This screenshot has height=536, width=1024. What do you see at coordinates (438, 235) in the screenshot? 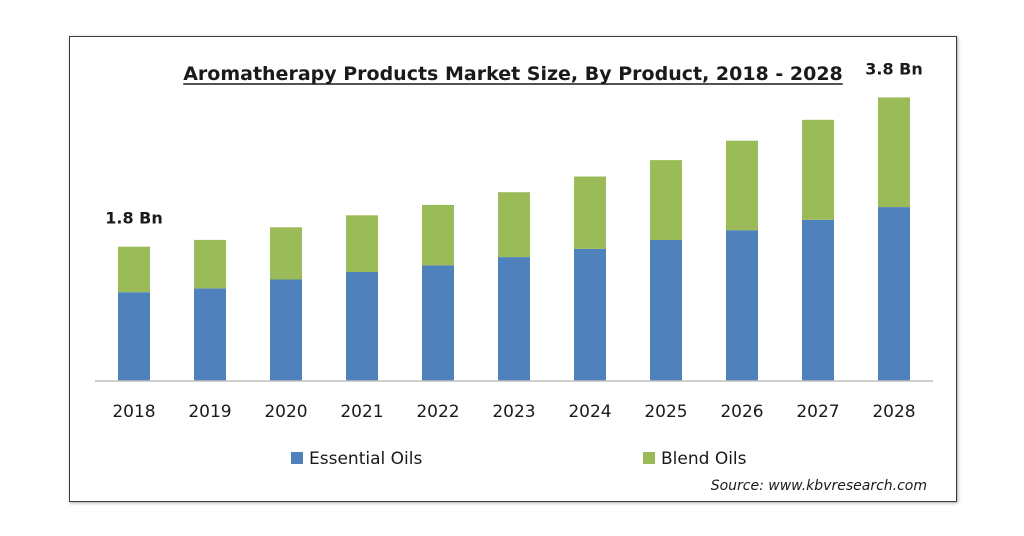
I see `bar-blend-oils-2022` at bounding box center [438, 235].